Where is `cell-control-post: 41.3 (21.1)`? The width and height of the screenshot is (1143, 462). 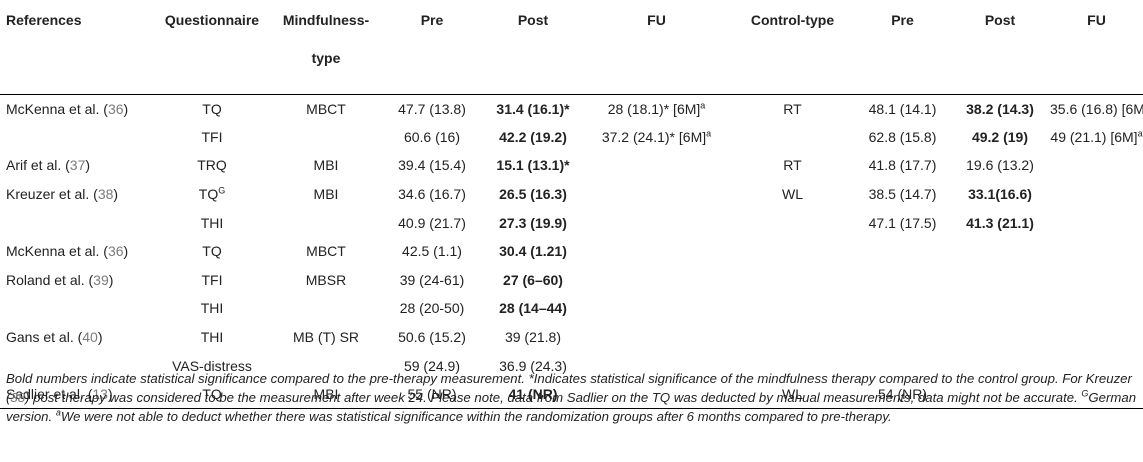 cell-control-post: 41.3 (21.1) is located at coordinates (1000, 222).